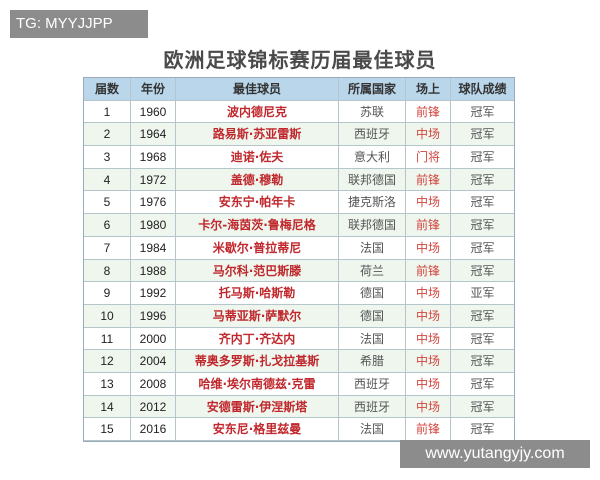 The image size is (600, 480). I want to click on table-cell: 路易斯·苏亚雷斯, so click(257, 135).